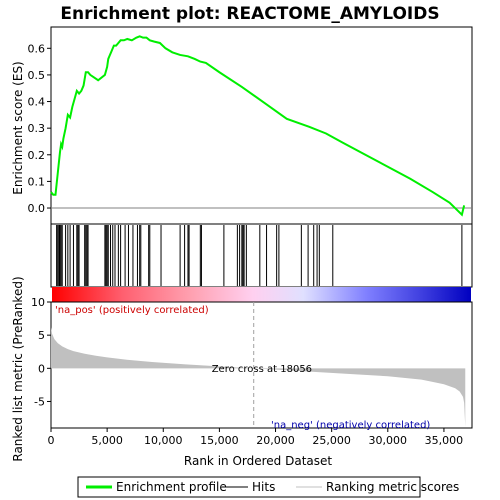 This screenshot has height=500, width=500. What do you see at coordinates (261, 294) in the screenshot?
I see `ranking-color-bar` at bounding box center [261, 294].